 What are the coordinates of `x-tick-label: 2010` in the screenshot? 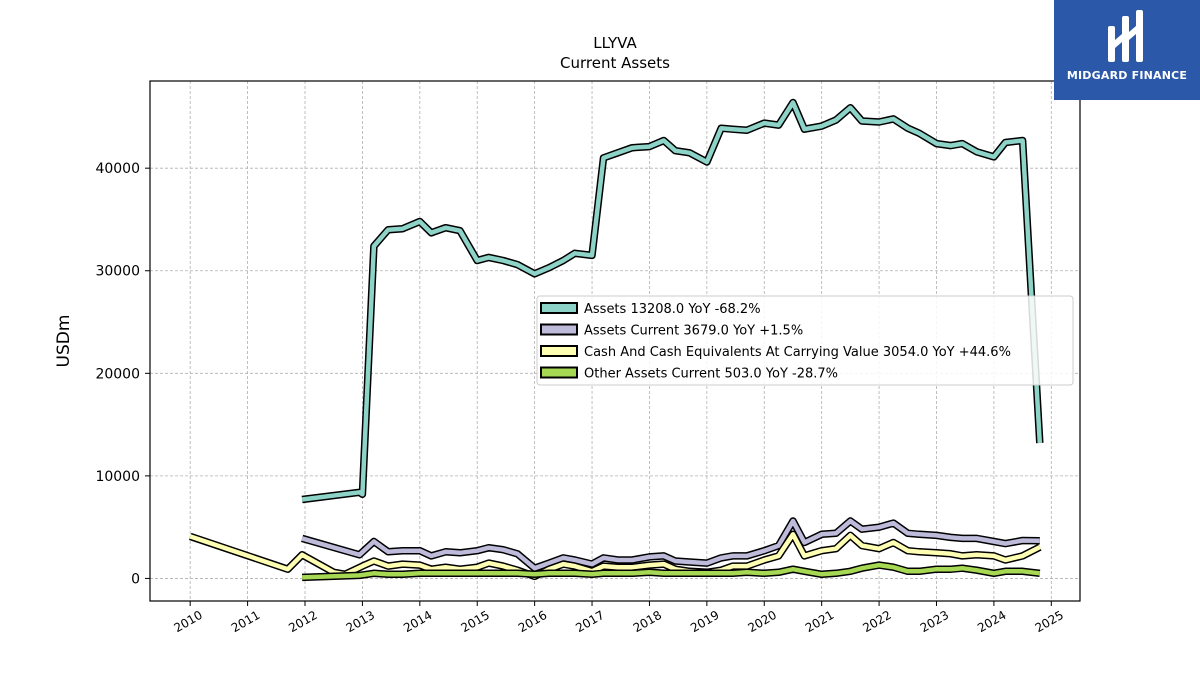 It's located at (187, 621).